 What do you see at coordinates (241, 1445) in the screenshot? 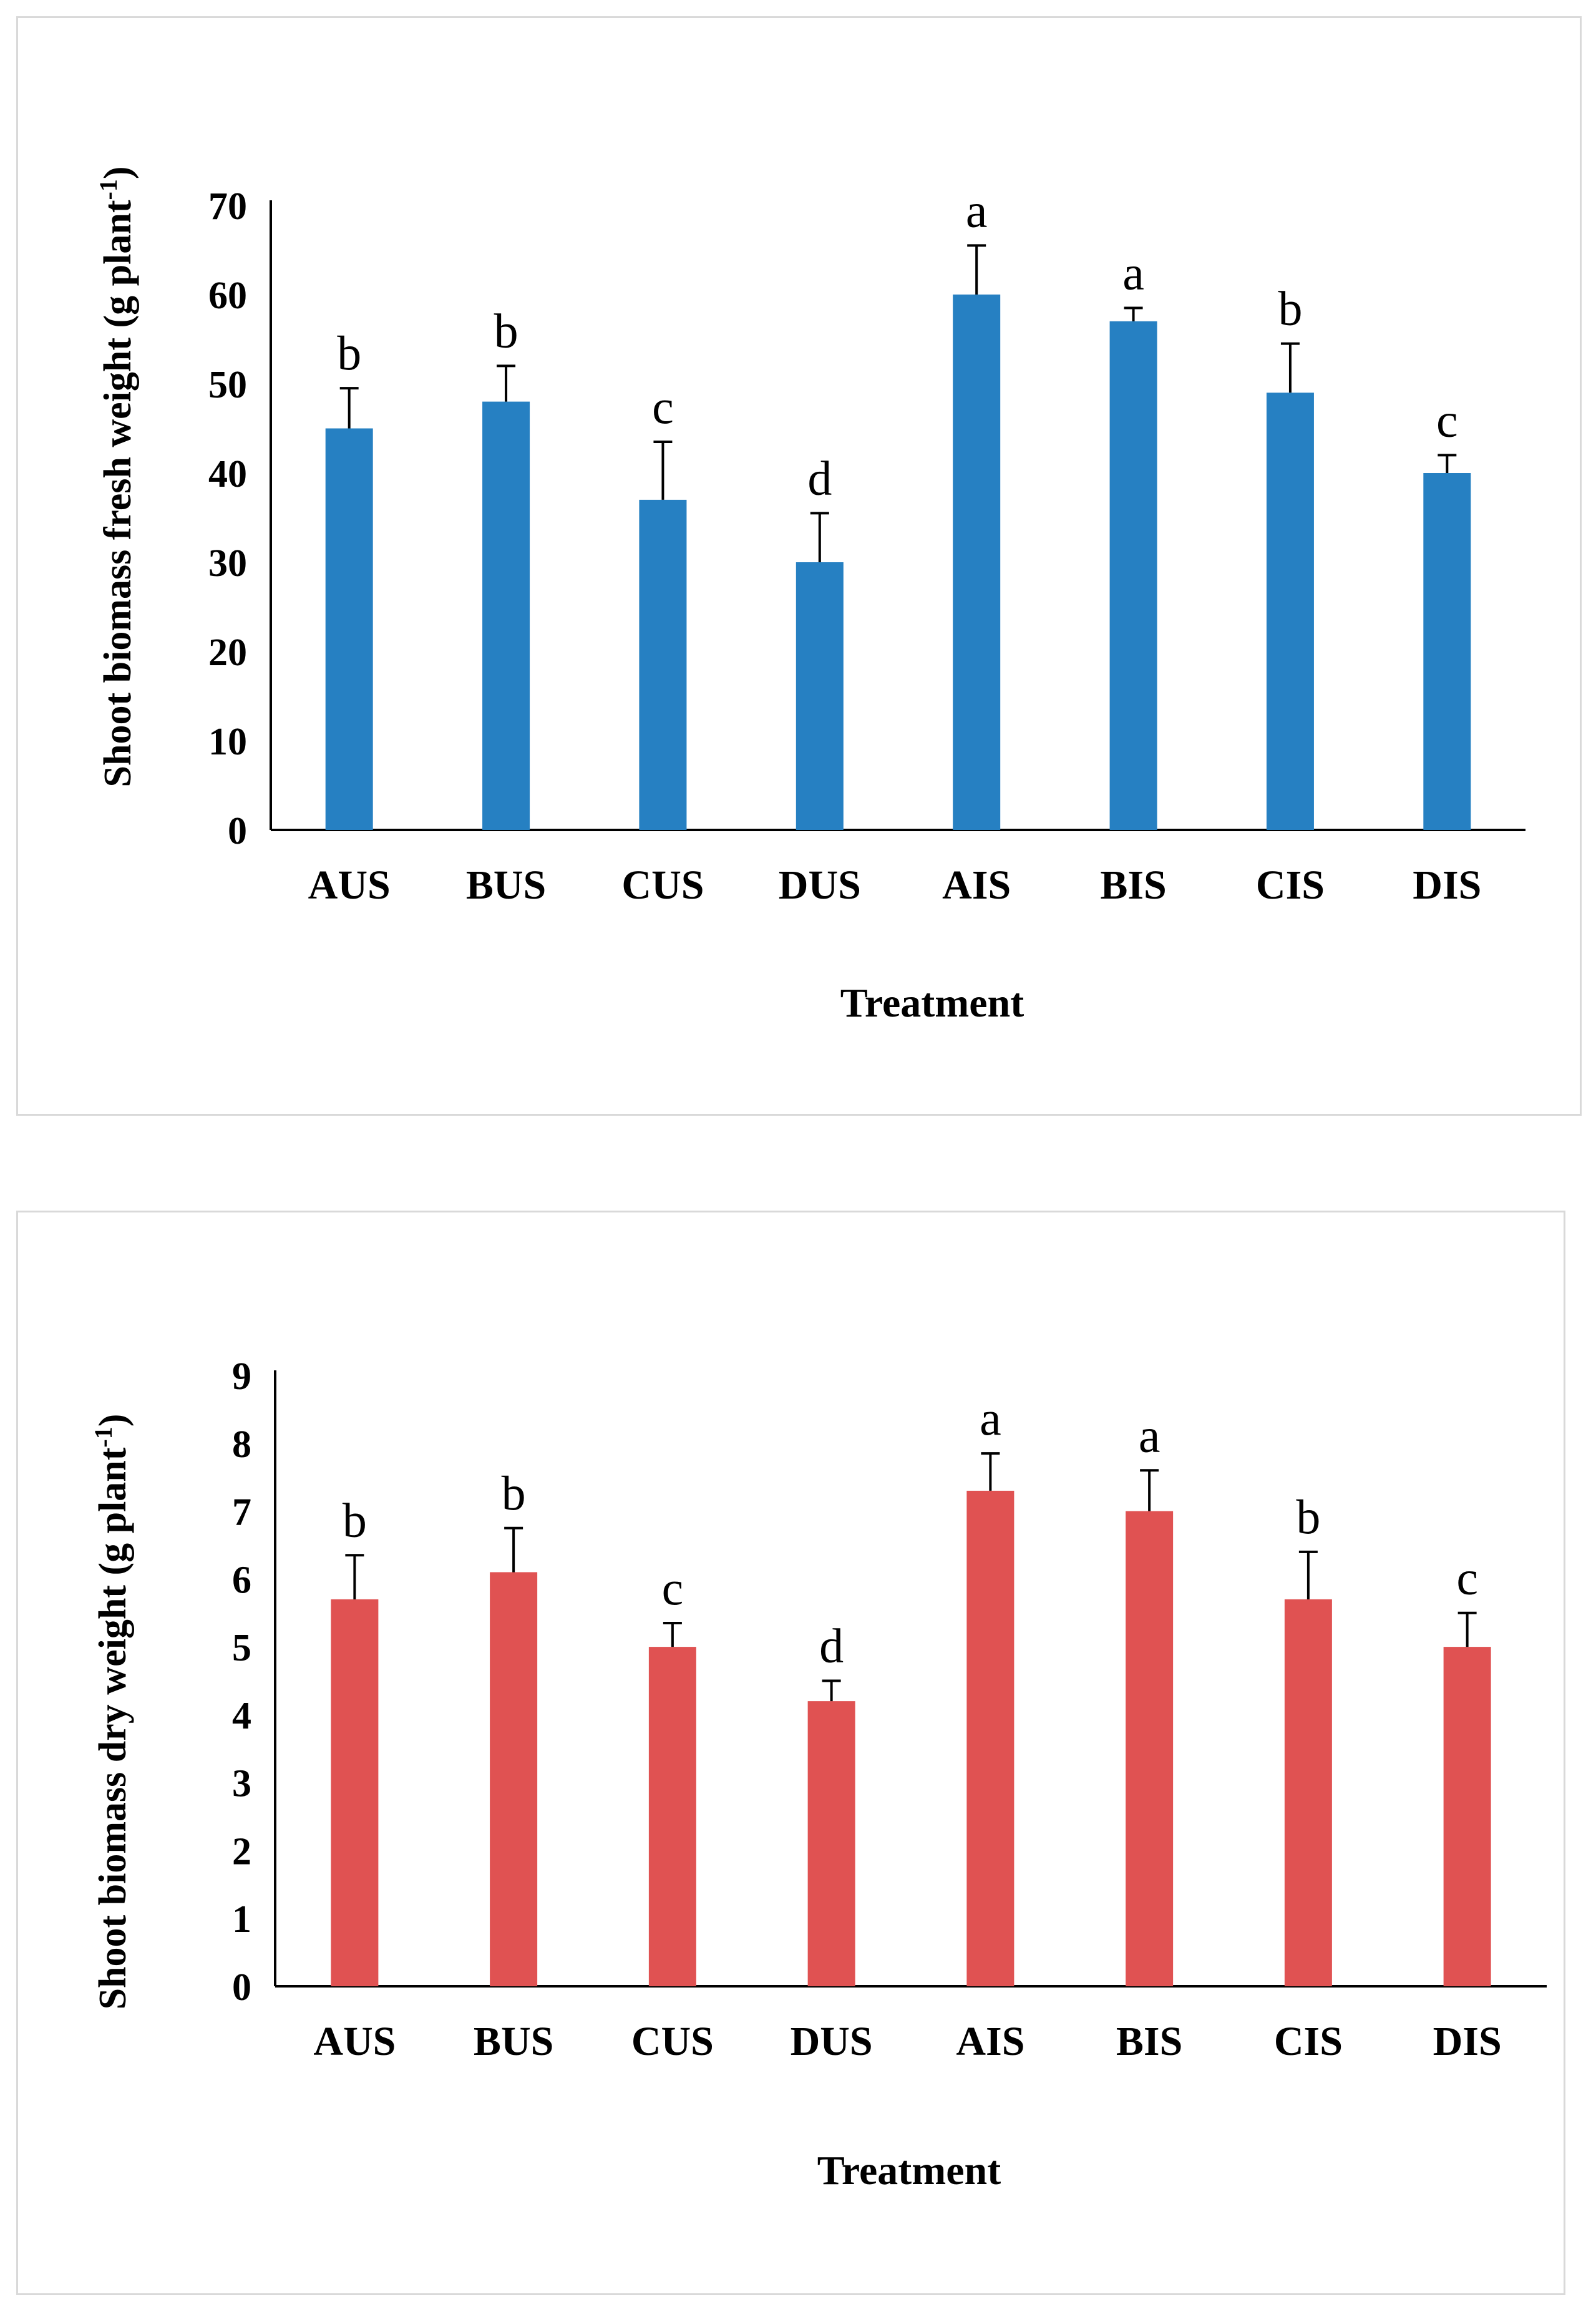
I see `y-tick-label: 8` at bounding box center [241, 1445].